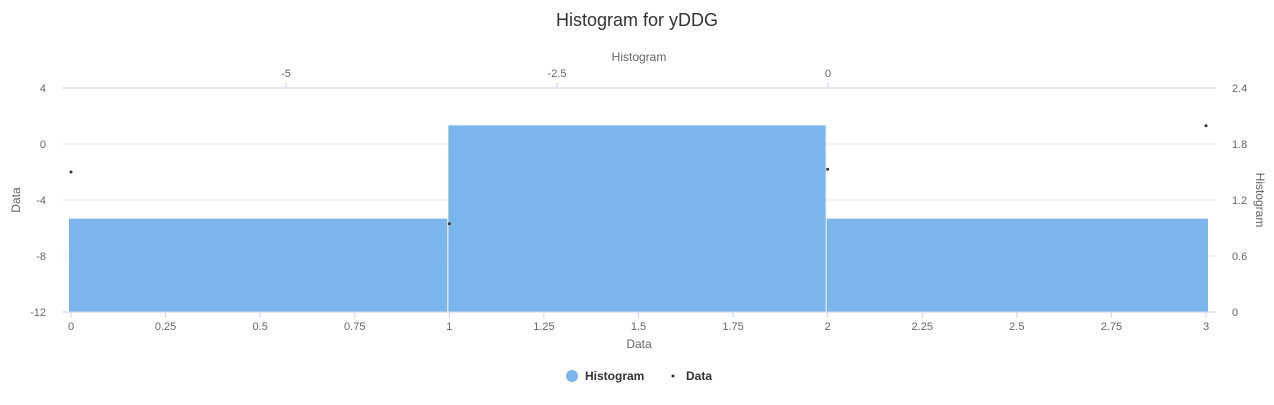  What do you see at coordinates (38, 313) in the screenshot?
I see `y-left-tick-label: -12` at bounding box center [38, 313].